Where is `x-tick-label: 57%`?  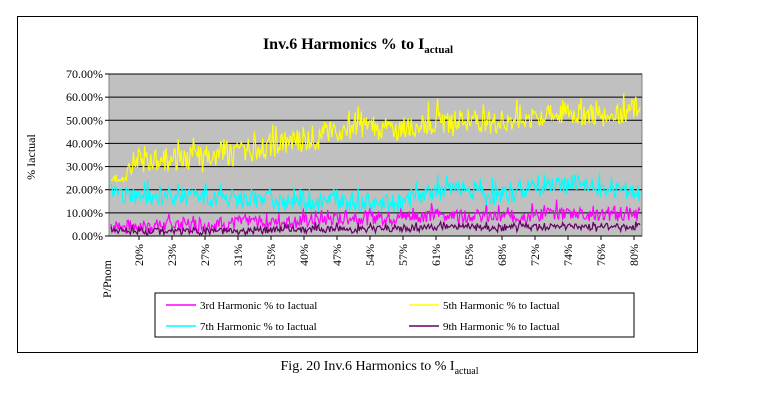 x-tick-label: 57% is located at coordinates (403, 255).